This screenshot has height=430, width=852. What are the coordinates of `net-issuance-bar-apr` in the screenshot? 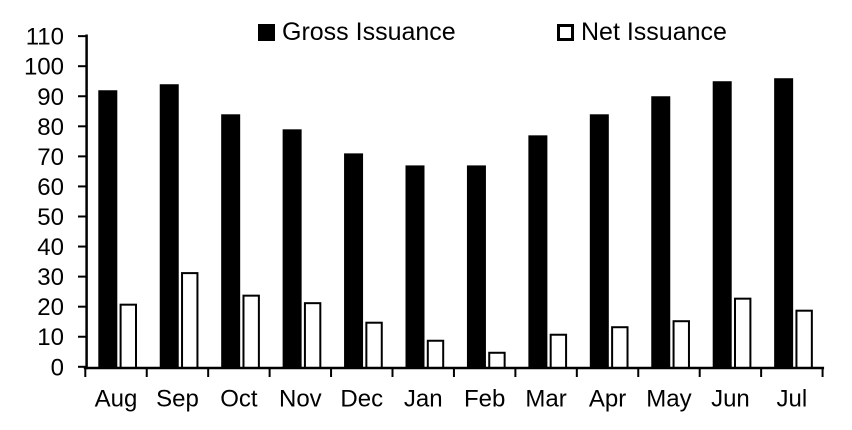 It's located at (620, 347).